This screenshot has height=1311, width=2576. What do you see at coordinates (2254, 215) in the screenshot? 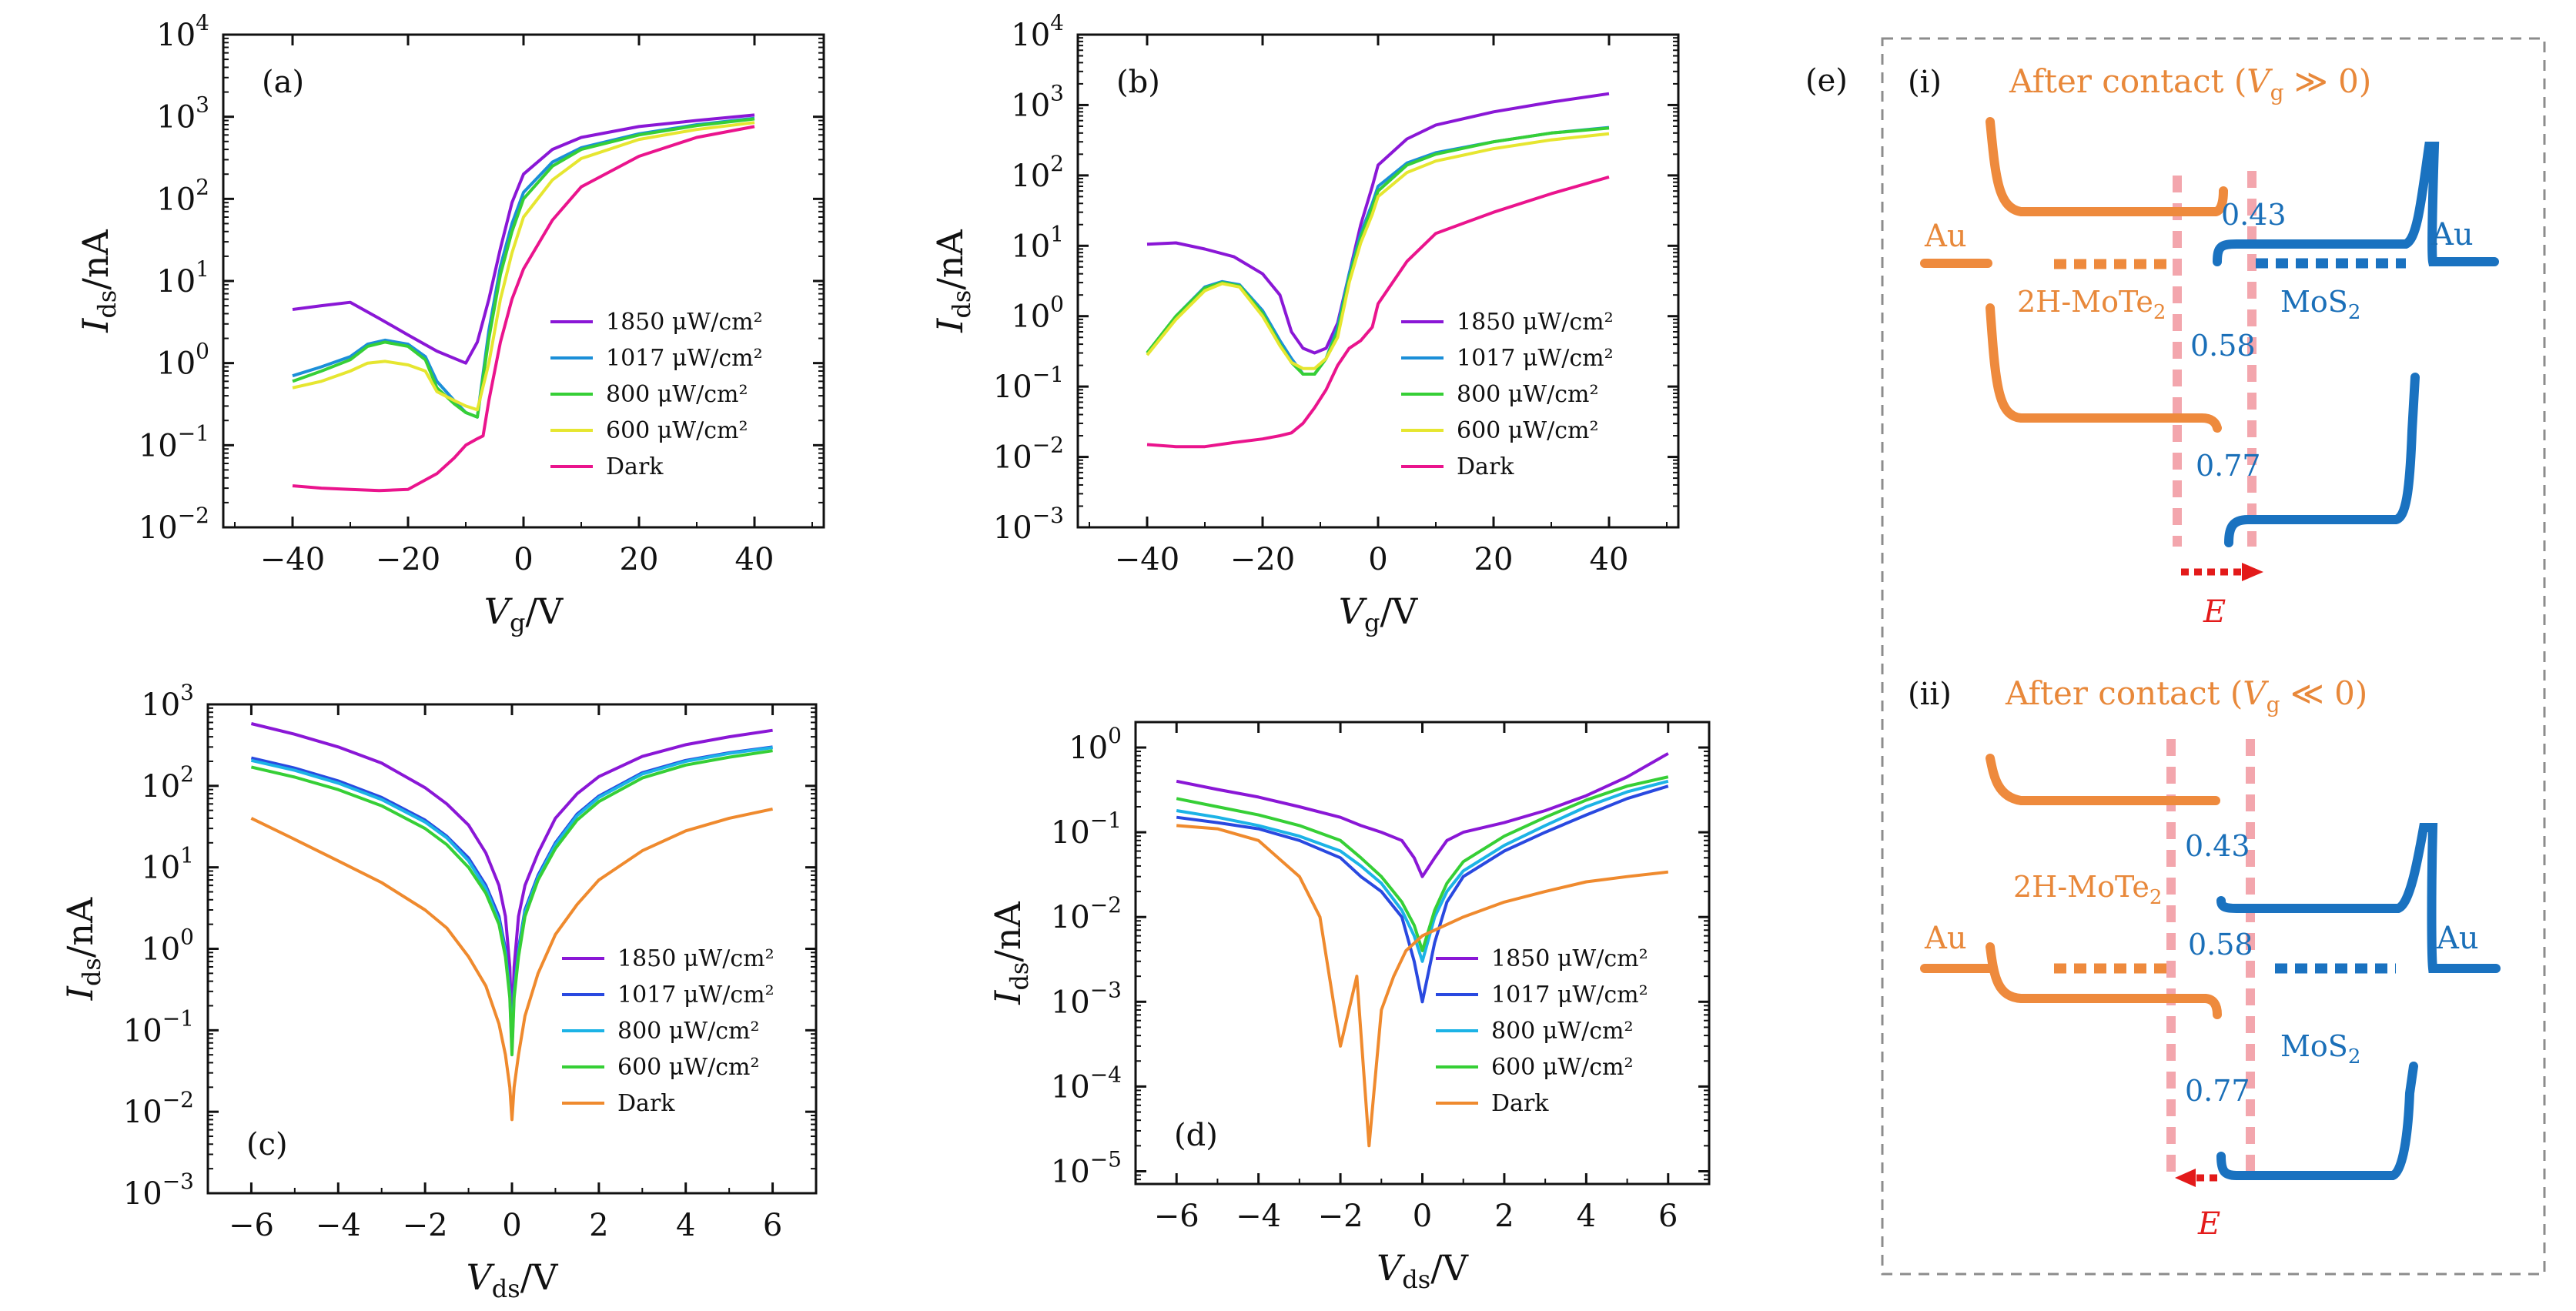
I see `barrier-value-1-i: 0.43` at bounding box center [2254, 215].